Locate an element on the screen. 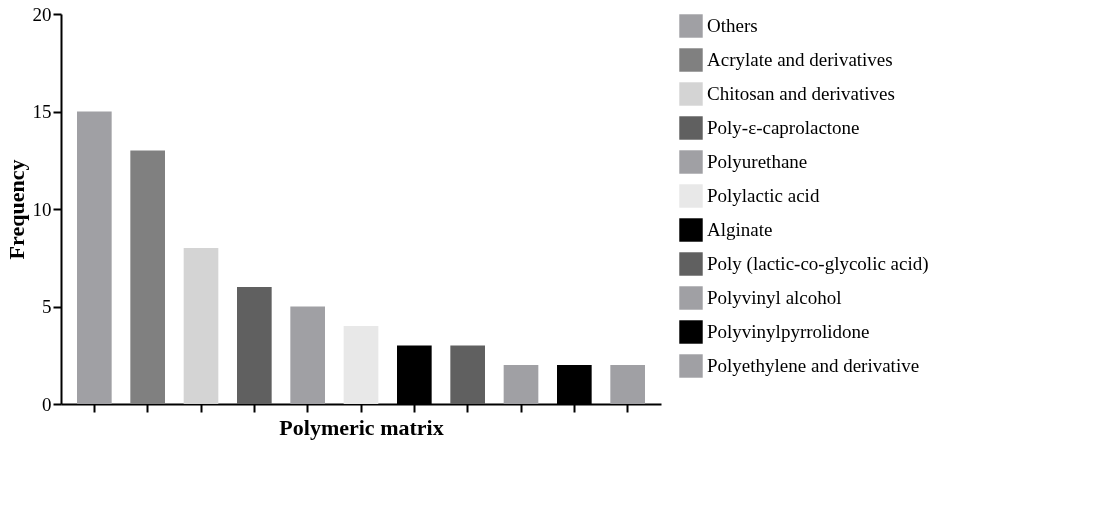  y-tick-label: 15 is located at coordinates (42, 111).